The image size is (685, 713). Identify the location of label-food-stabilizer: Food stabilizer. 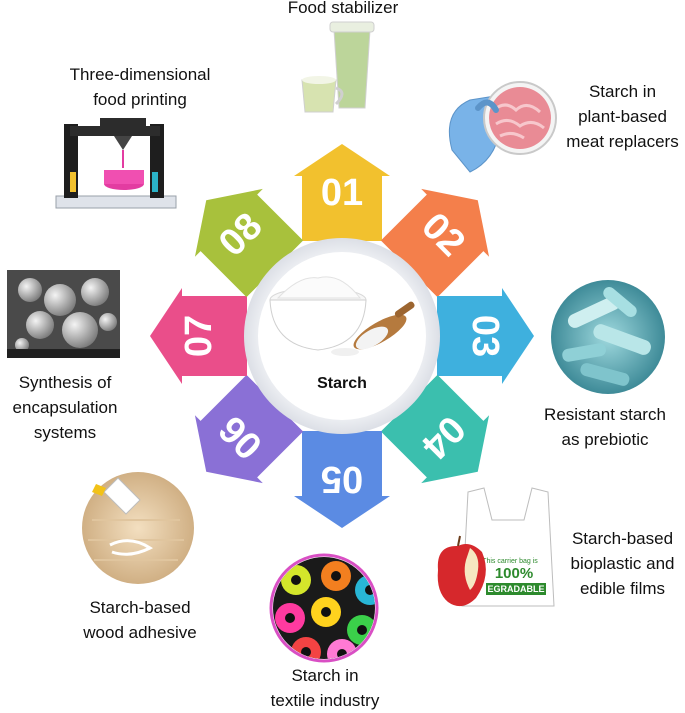
(343, 10).